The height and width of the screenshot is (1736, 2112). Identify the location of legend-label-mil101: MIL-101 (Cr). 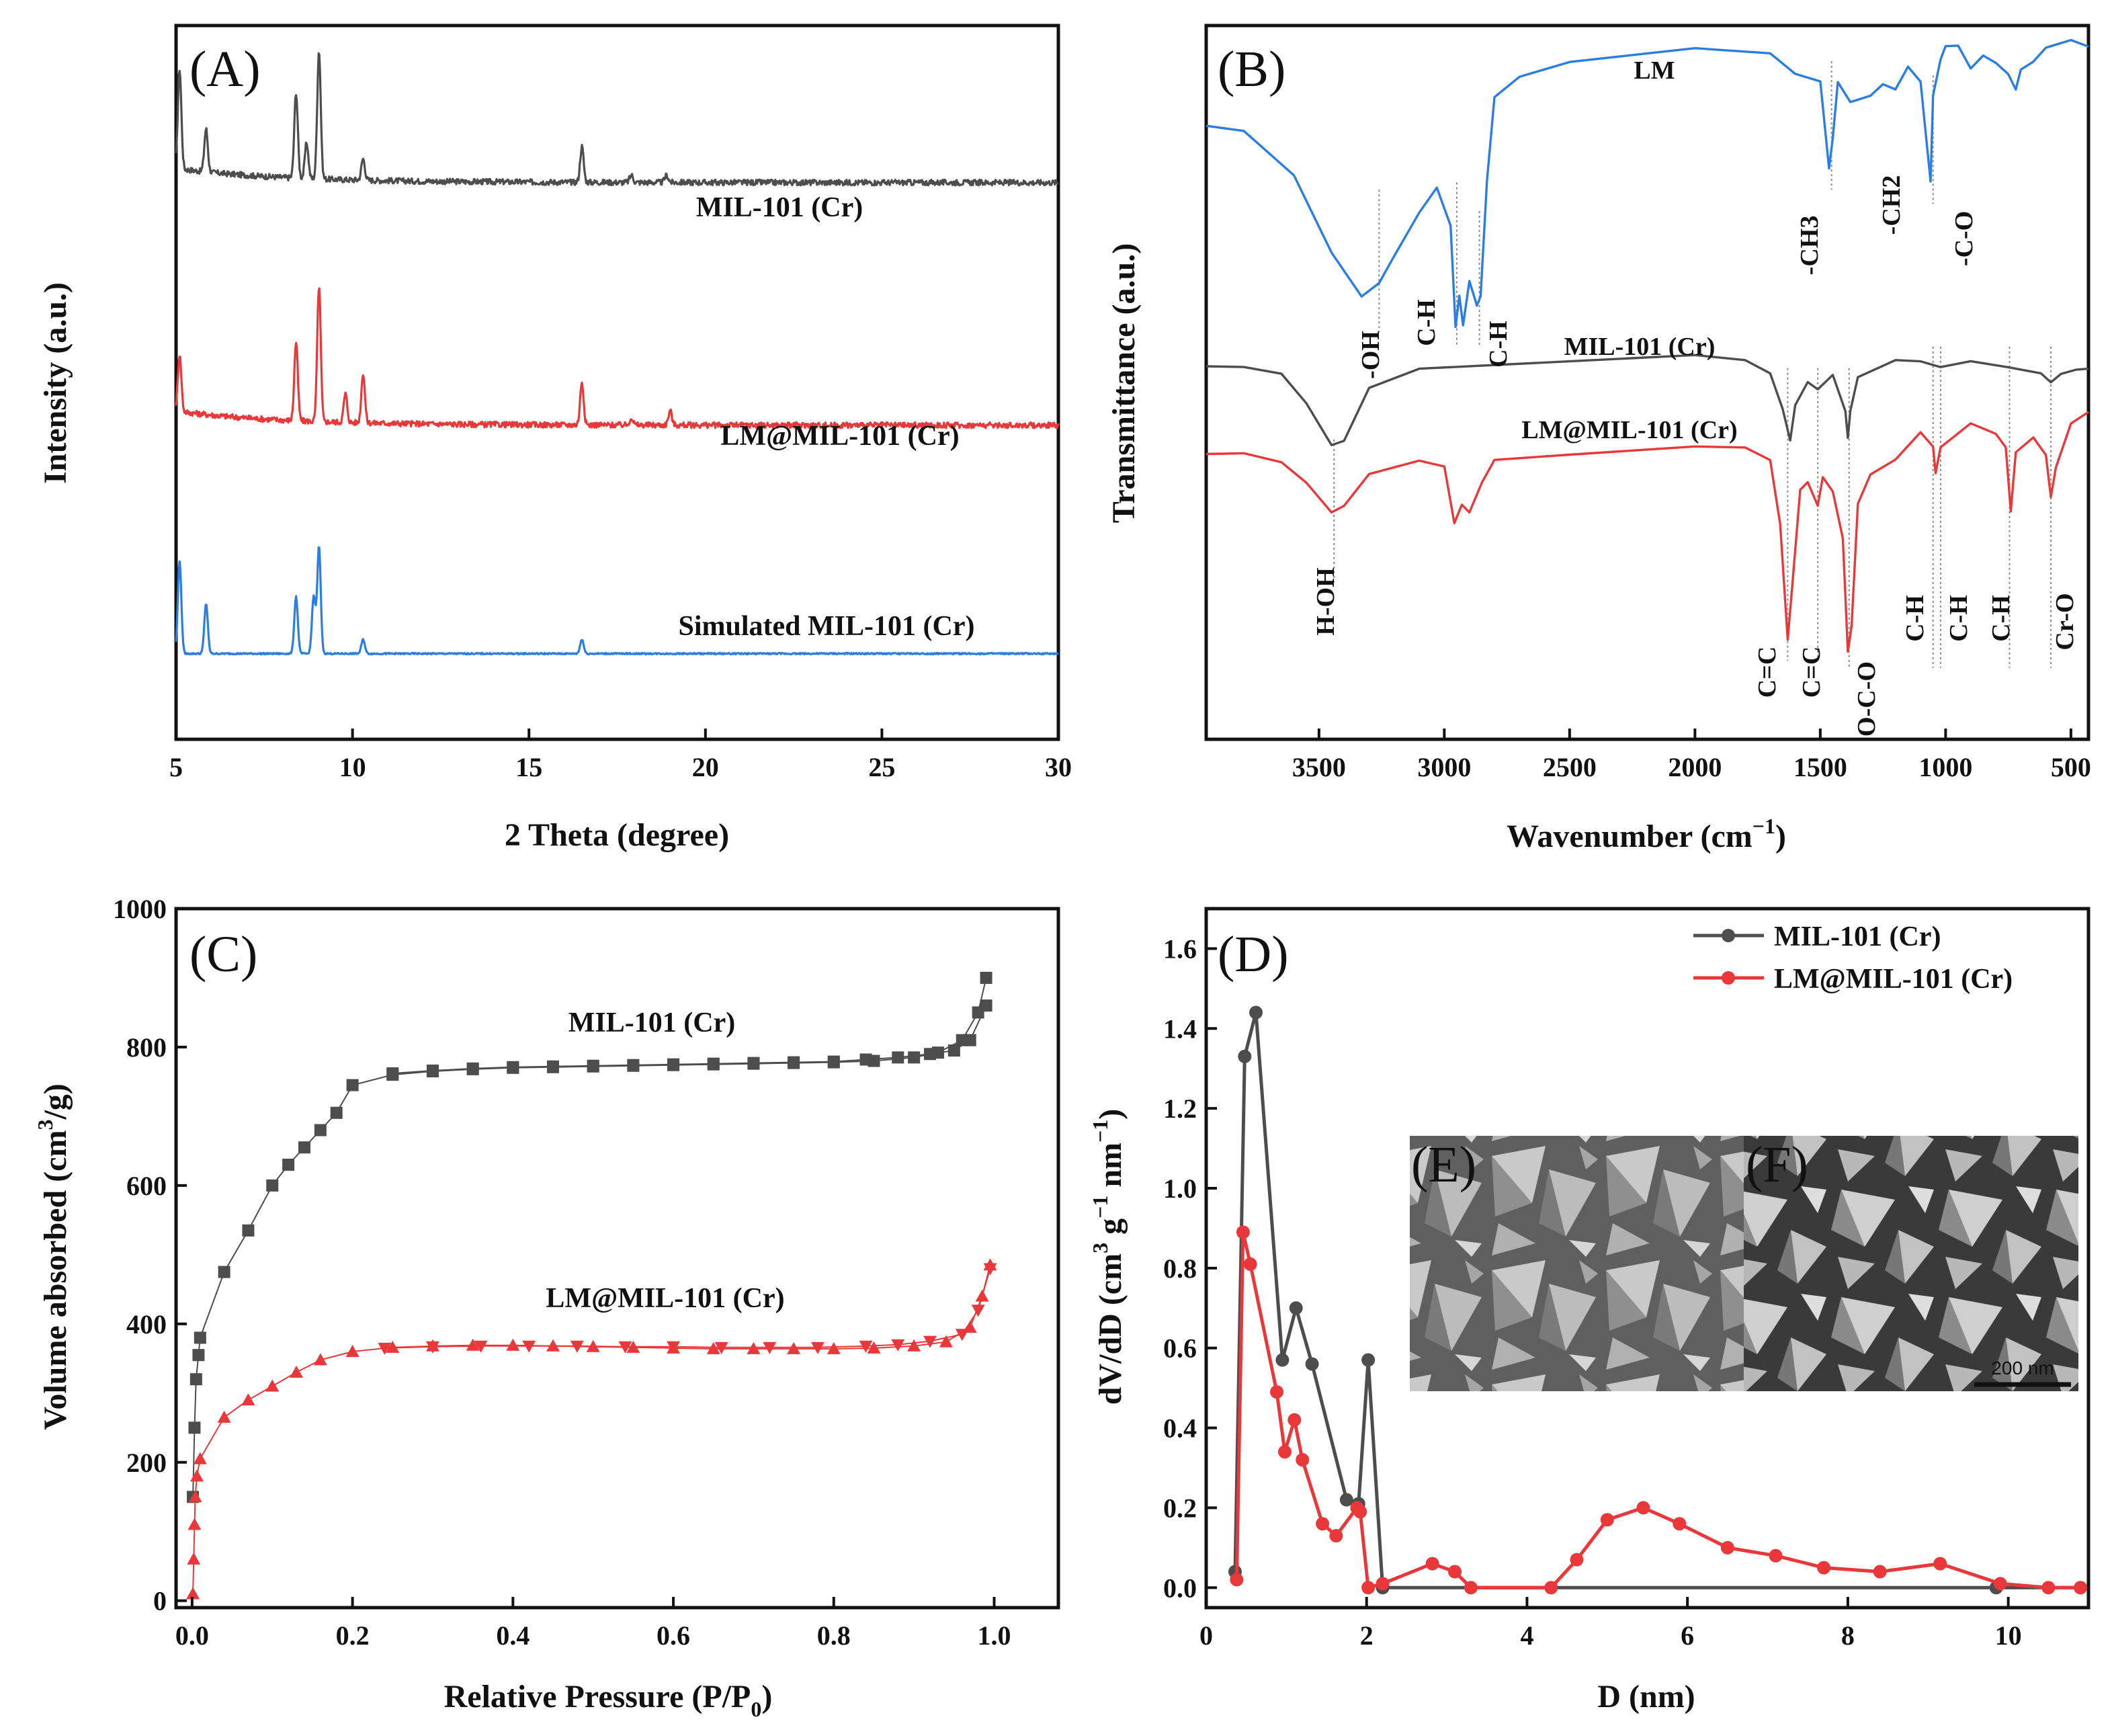
(1857, 936).